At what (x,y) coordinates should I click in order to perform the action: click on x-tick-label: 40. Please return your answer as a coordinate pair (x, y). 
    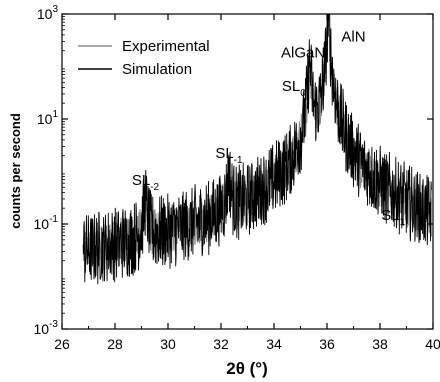
    Looking at the image, I should click on (432, 344).